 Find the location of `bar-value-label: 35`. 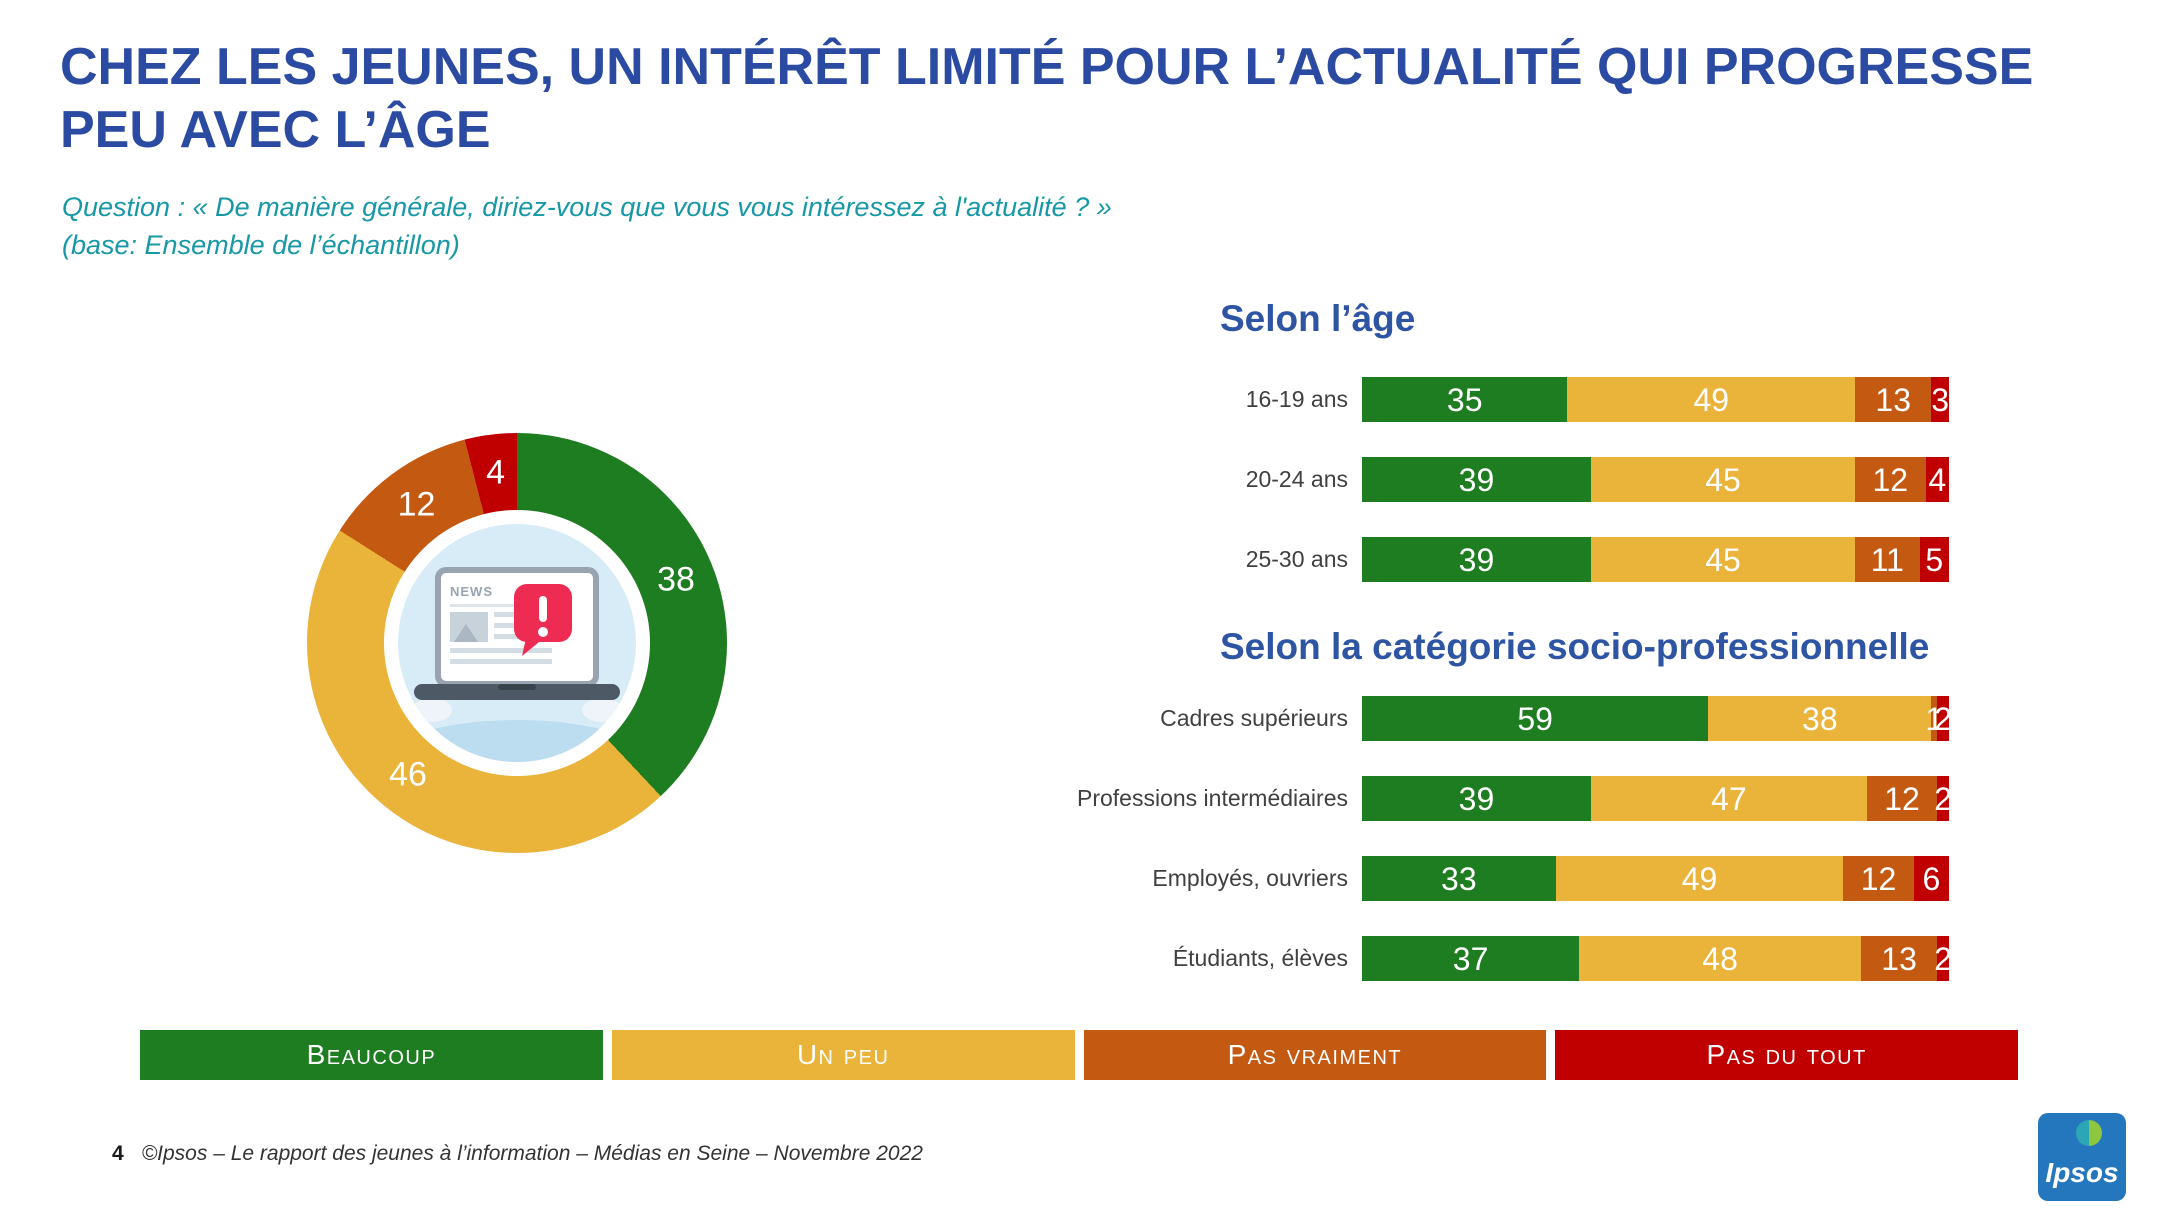

bar-value-label: 35 is located at coordinates (1464, 399).